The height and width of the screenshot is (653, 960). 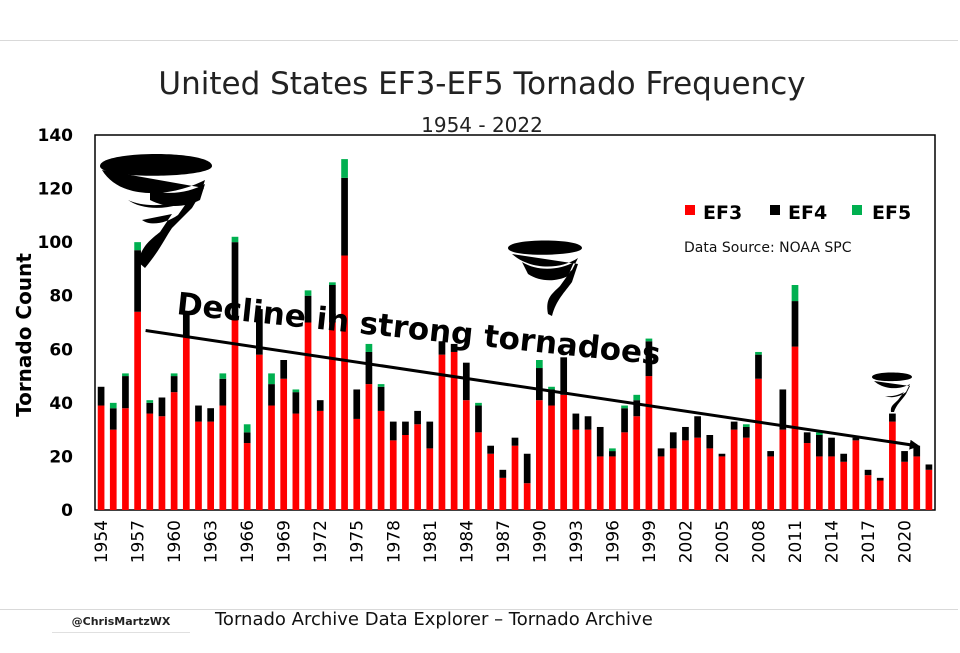 What do you see at coordinates (357, 404) in the screenshot?
I see `bar-ef4-1975` at bounding box center [357, 404].